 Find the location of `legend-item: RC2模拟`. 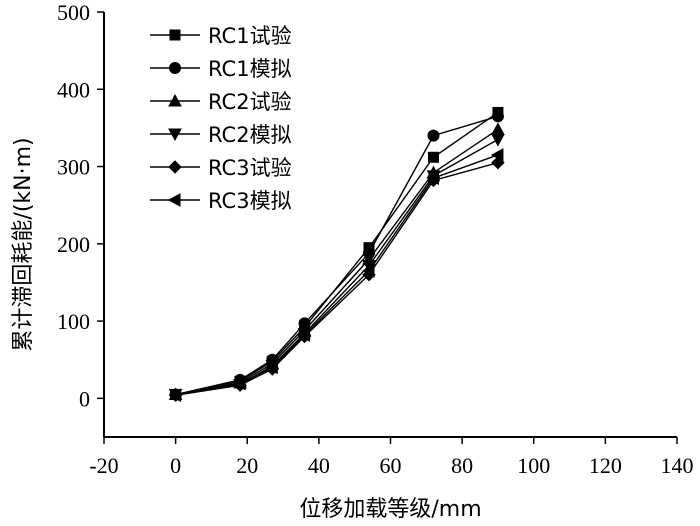

legend-item: RC2模拟 is located at coordinates (221, 135).